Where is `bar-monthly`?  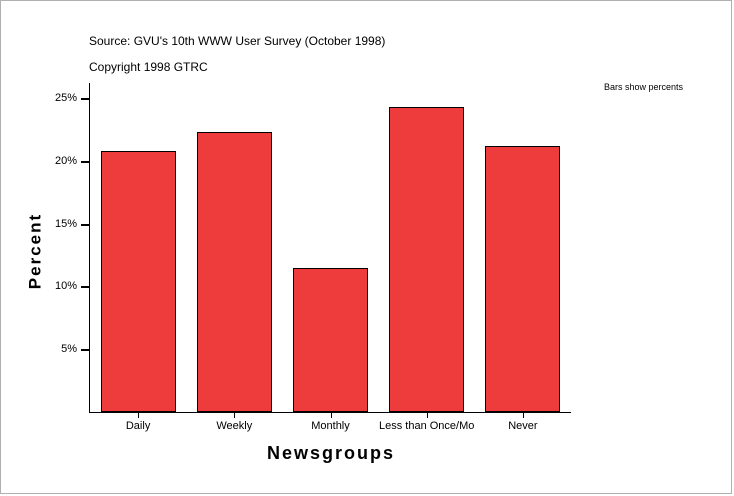
bar-monthly is located at coordinates (330, 339).